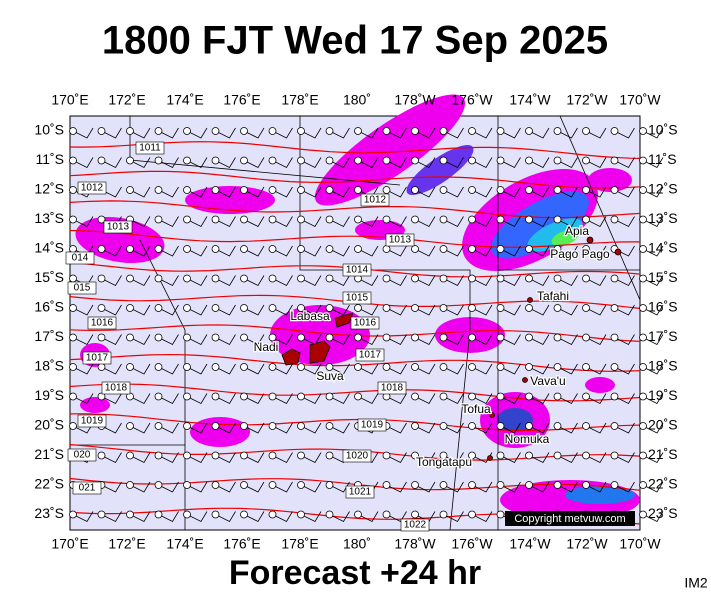 This screenshot has width=711, height=605. Describe the element at coordinates (696, 583) in the screenshot. I see `corner-label: IM2` at that location.